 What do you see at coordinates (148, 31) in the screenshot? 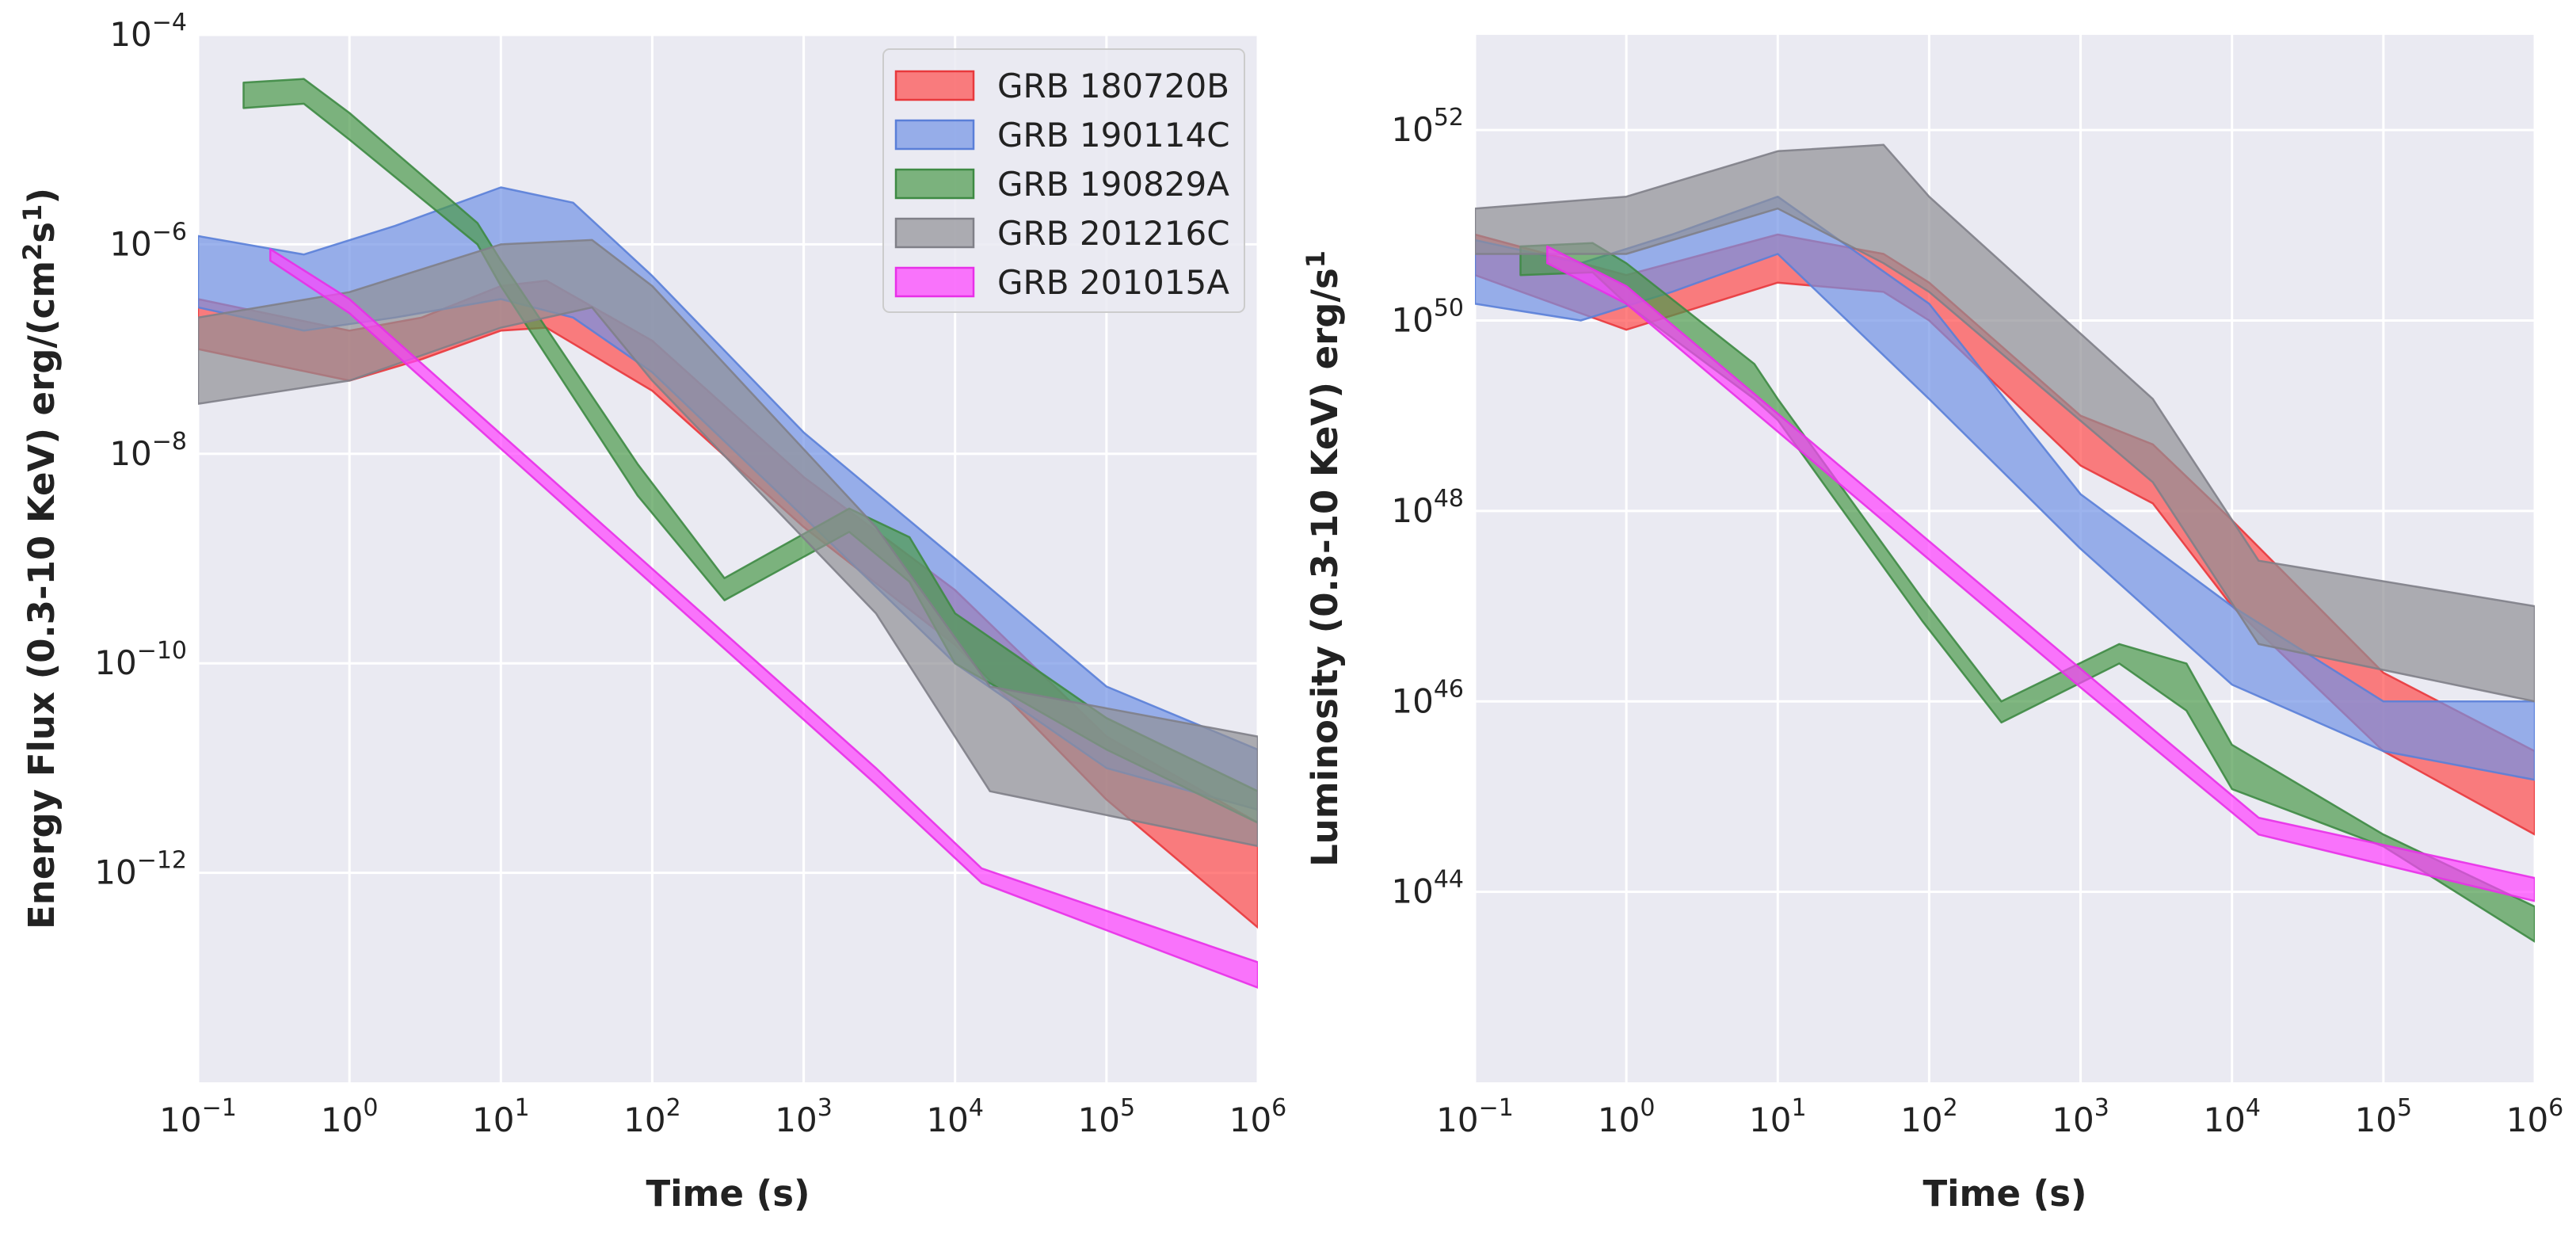
I see `y-tick-label: 10⁻⁴` at bounding box center [148, 31].